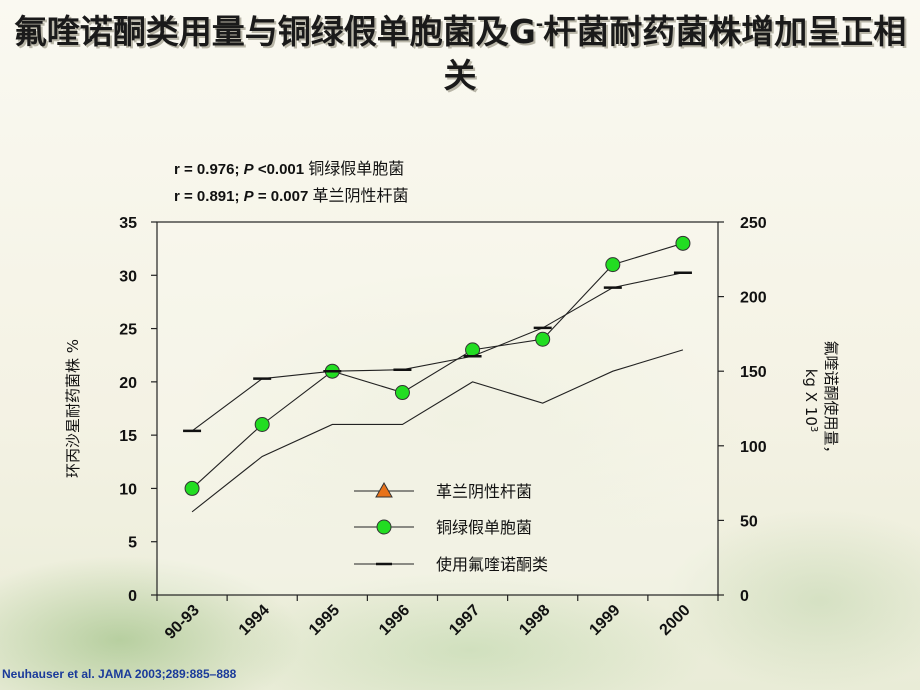 This screenshot has width=920, height=690. I want to click on left-tick-label: 30, so click(128, 276).